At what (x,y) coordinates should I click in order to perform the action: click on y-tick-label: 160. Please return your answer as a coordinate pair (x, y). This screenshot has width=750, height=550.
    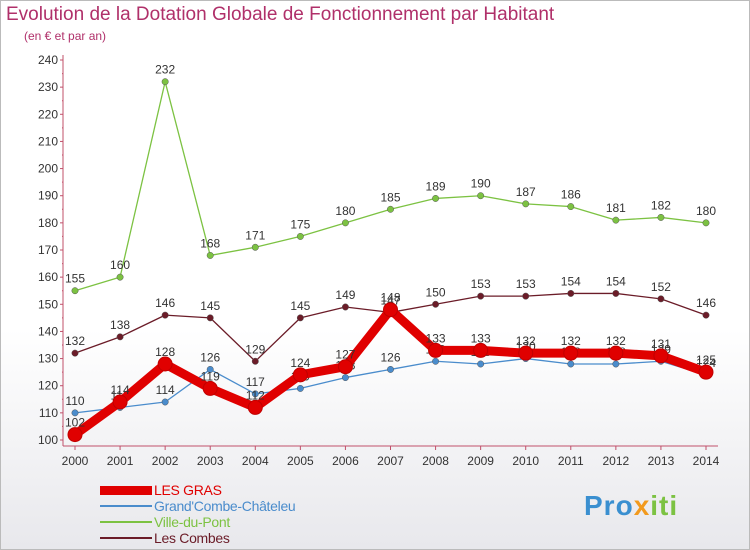
    Looking at the image, I should click on (48, 277).